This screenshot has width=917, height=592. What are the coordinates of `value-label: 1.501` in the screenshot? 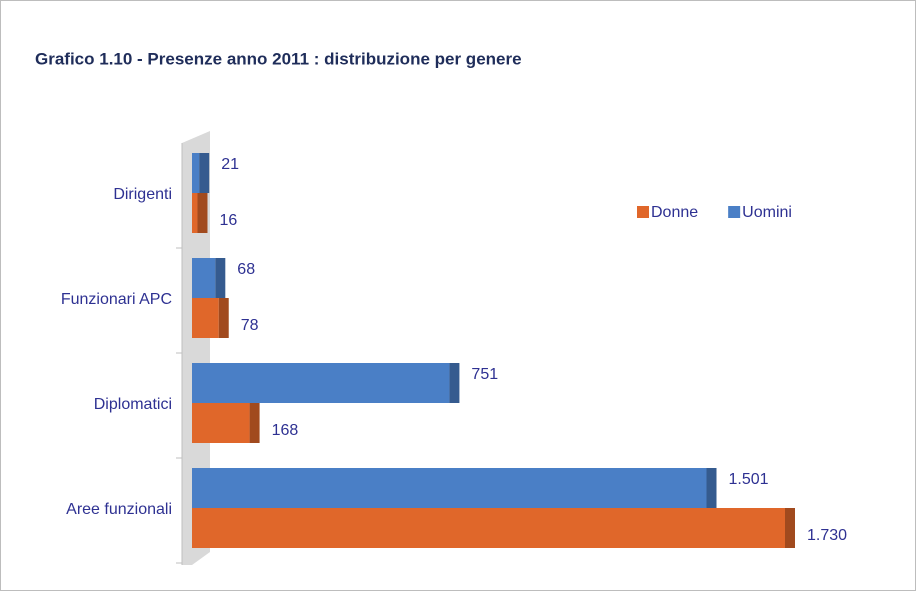 It's located at (749, 479).